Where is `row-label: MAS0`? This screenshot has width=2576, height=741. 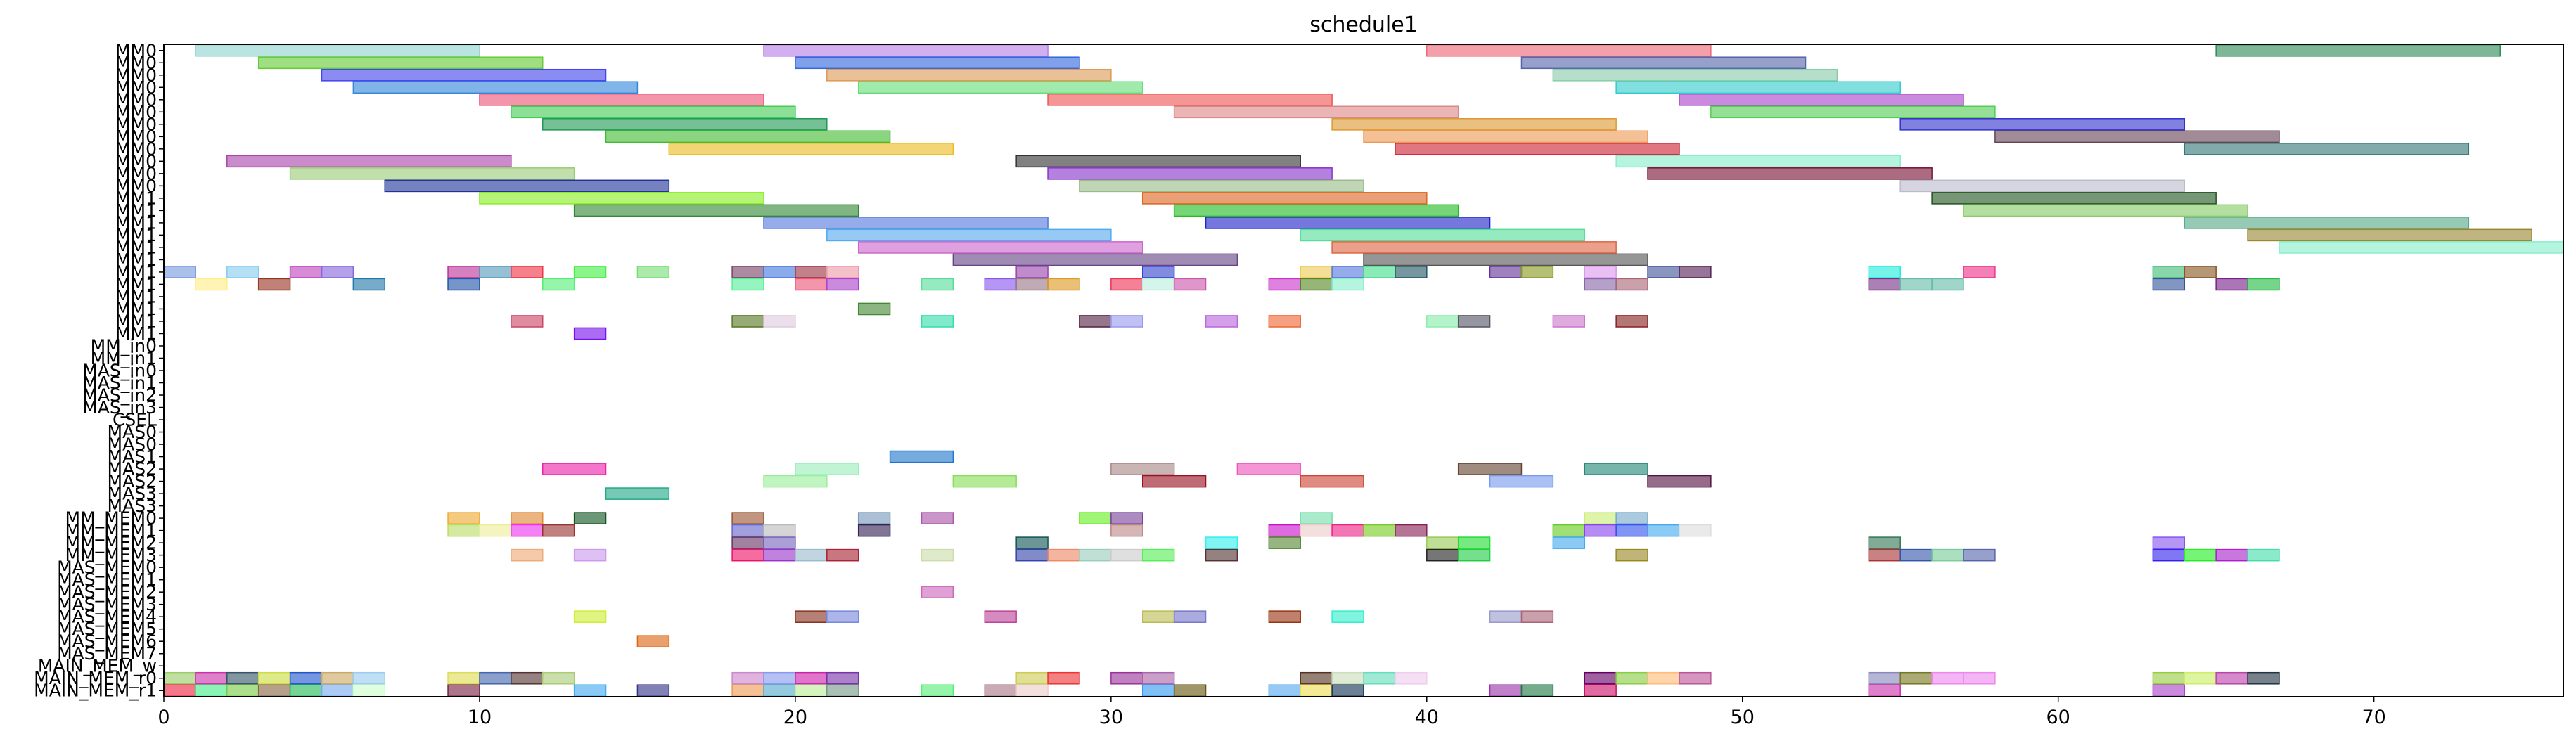
row-label: MAS0 is located at coordinates (132, 432).